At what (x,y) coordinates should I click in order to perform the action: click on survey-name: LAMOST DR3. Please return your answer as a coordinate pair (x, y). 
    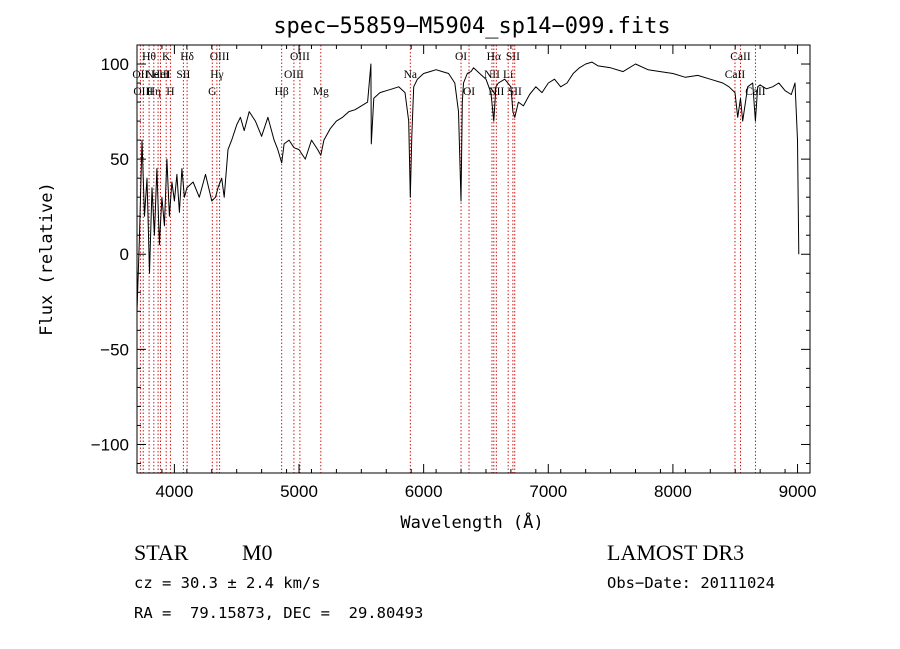
    Looking at the image, I should click on (676, 552).